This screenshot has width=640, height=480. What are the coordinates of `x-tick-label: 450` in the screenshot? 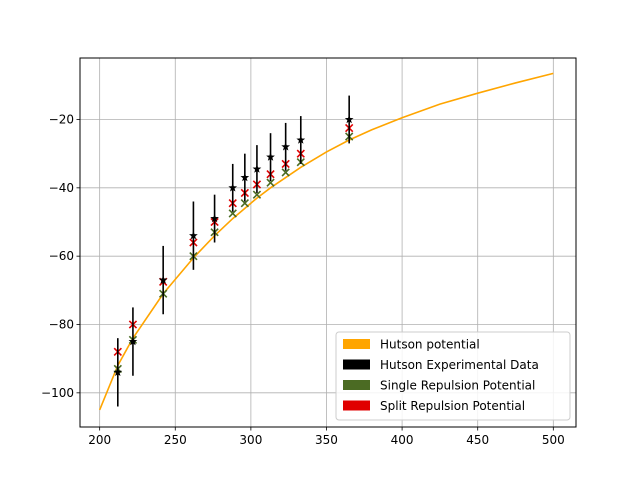 It's located at (477, 440).